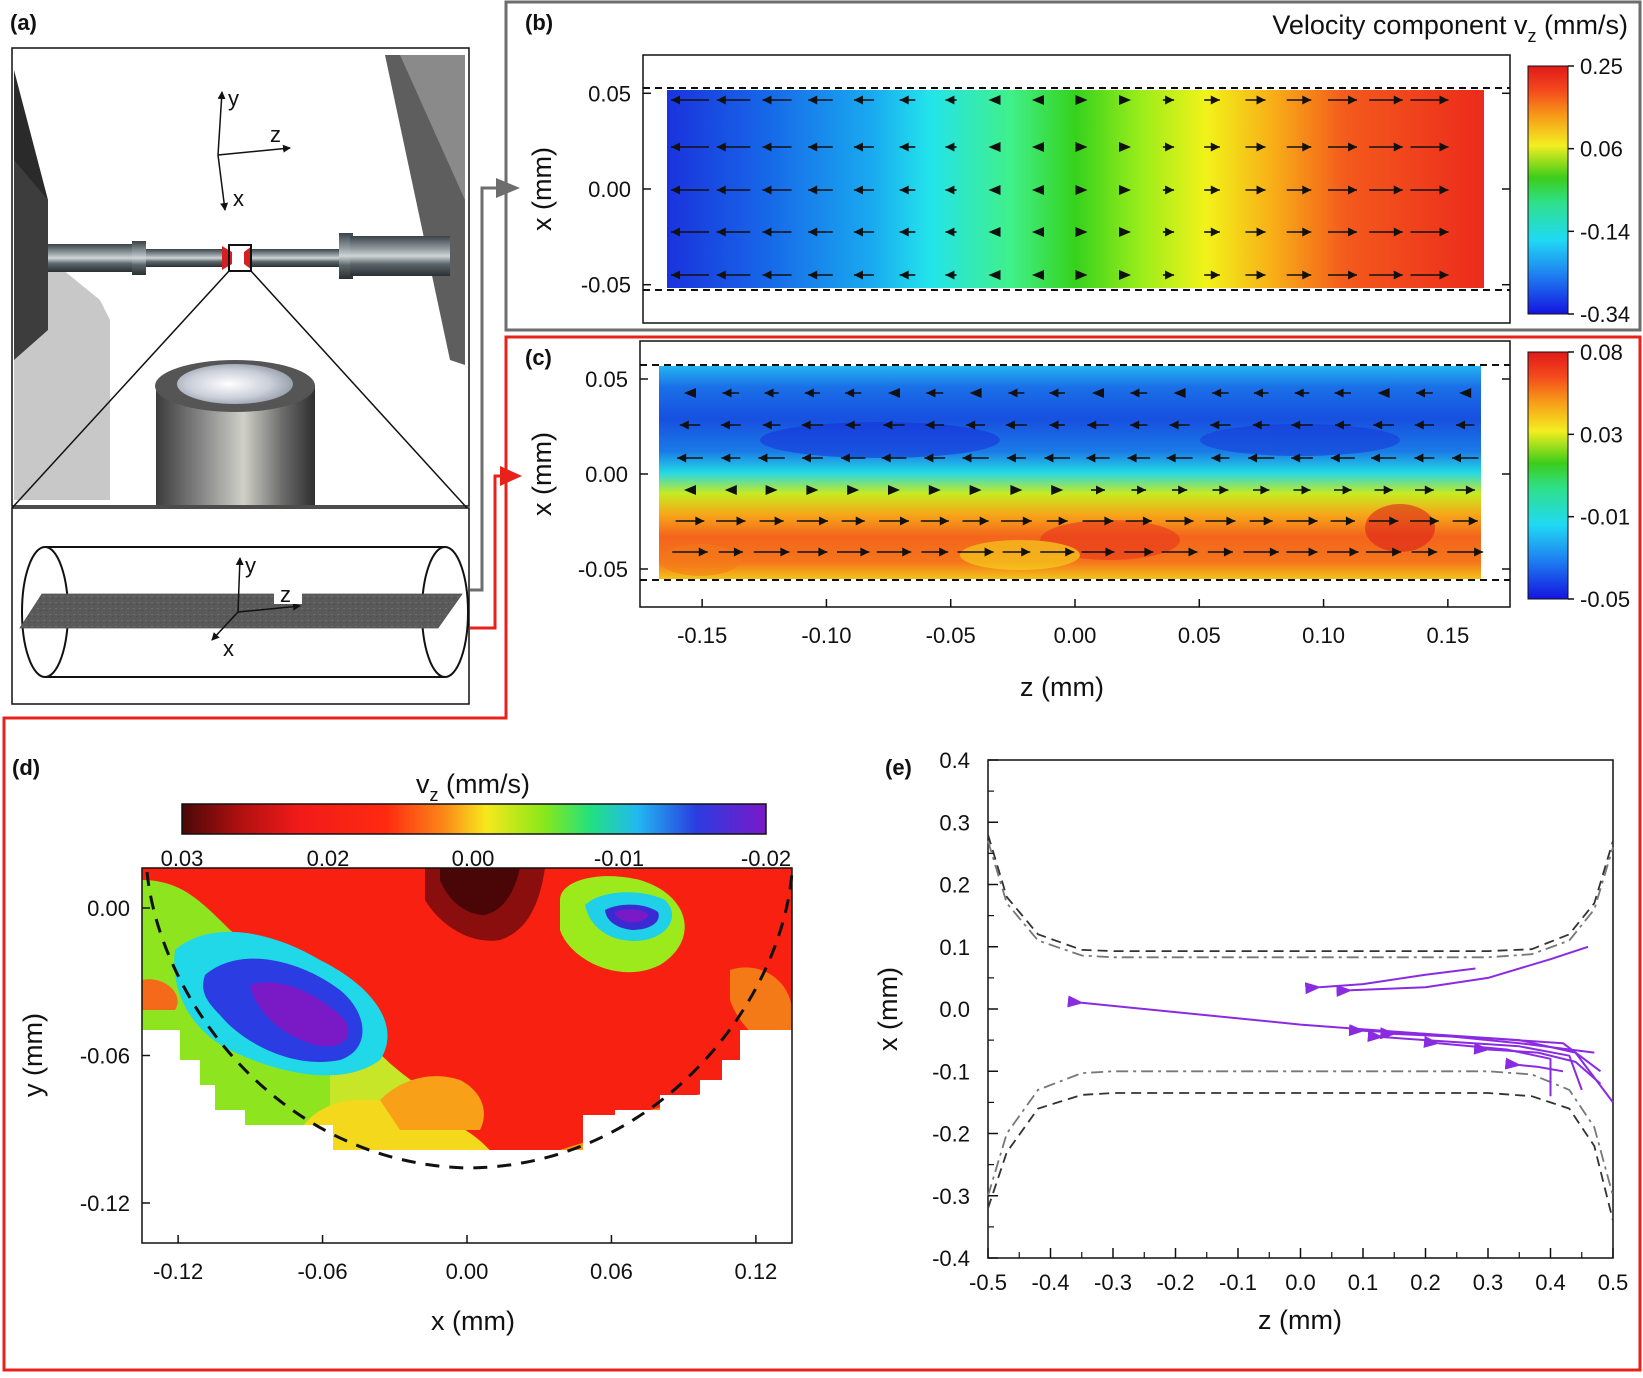 This screenshot has width=1643, height=1378. I want to click on plot-e-xtick-label: 0.2, so click(1425, 1282).